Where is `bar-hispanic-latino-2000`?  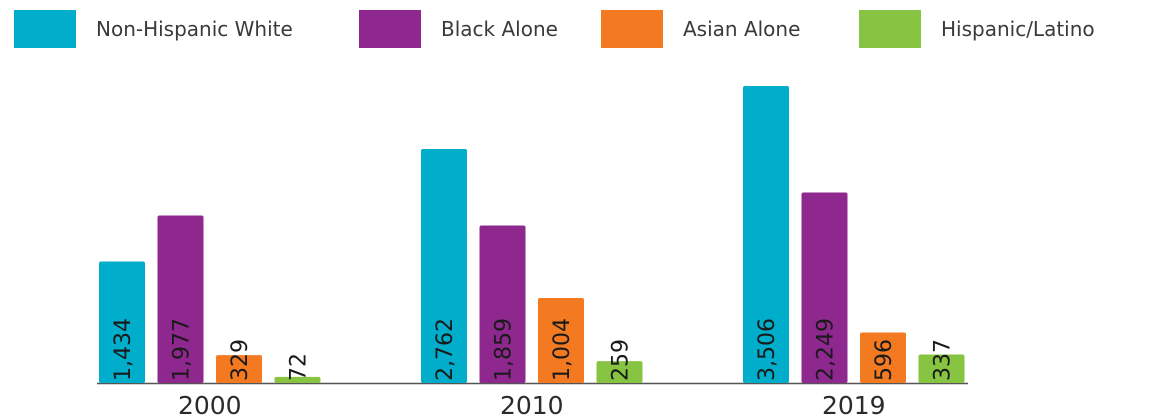
bar-hispanic-latino-2000 is located at coordinates (297, 379).